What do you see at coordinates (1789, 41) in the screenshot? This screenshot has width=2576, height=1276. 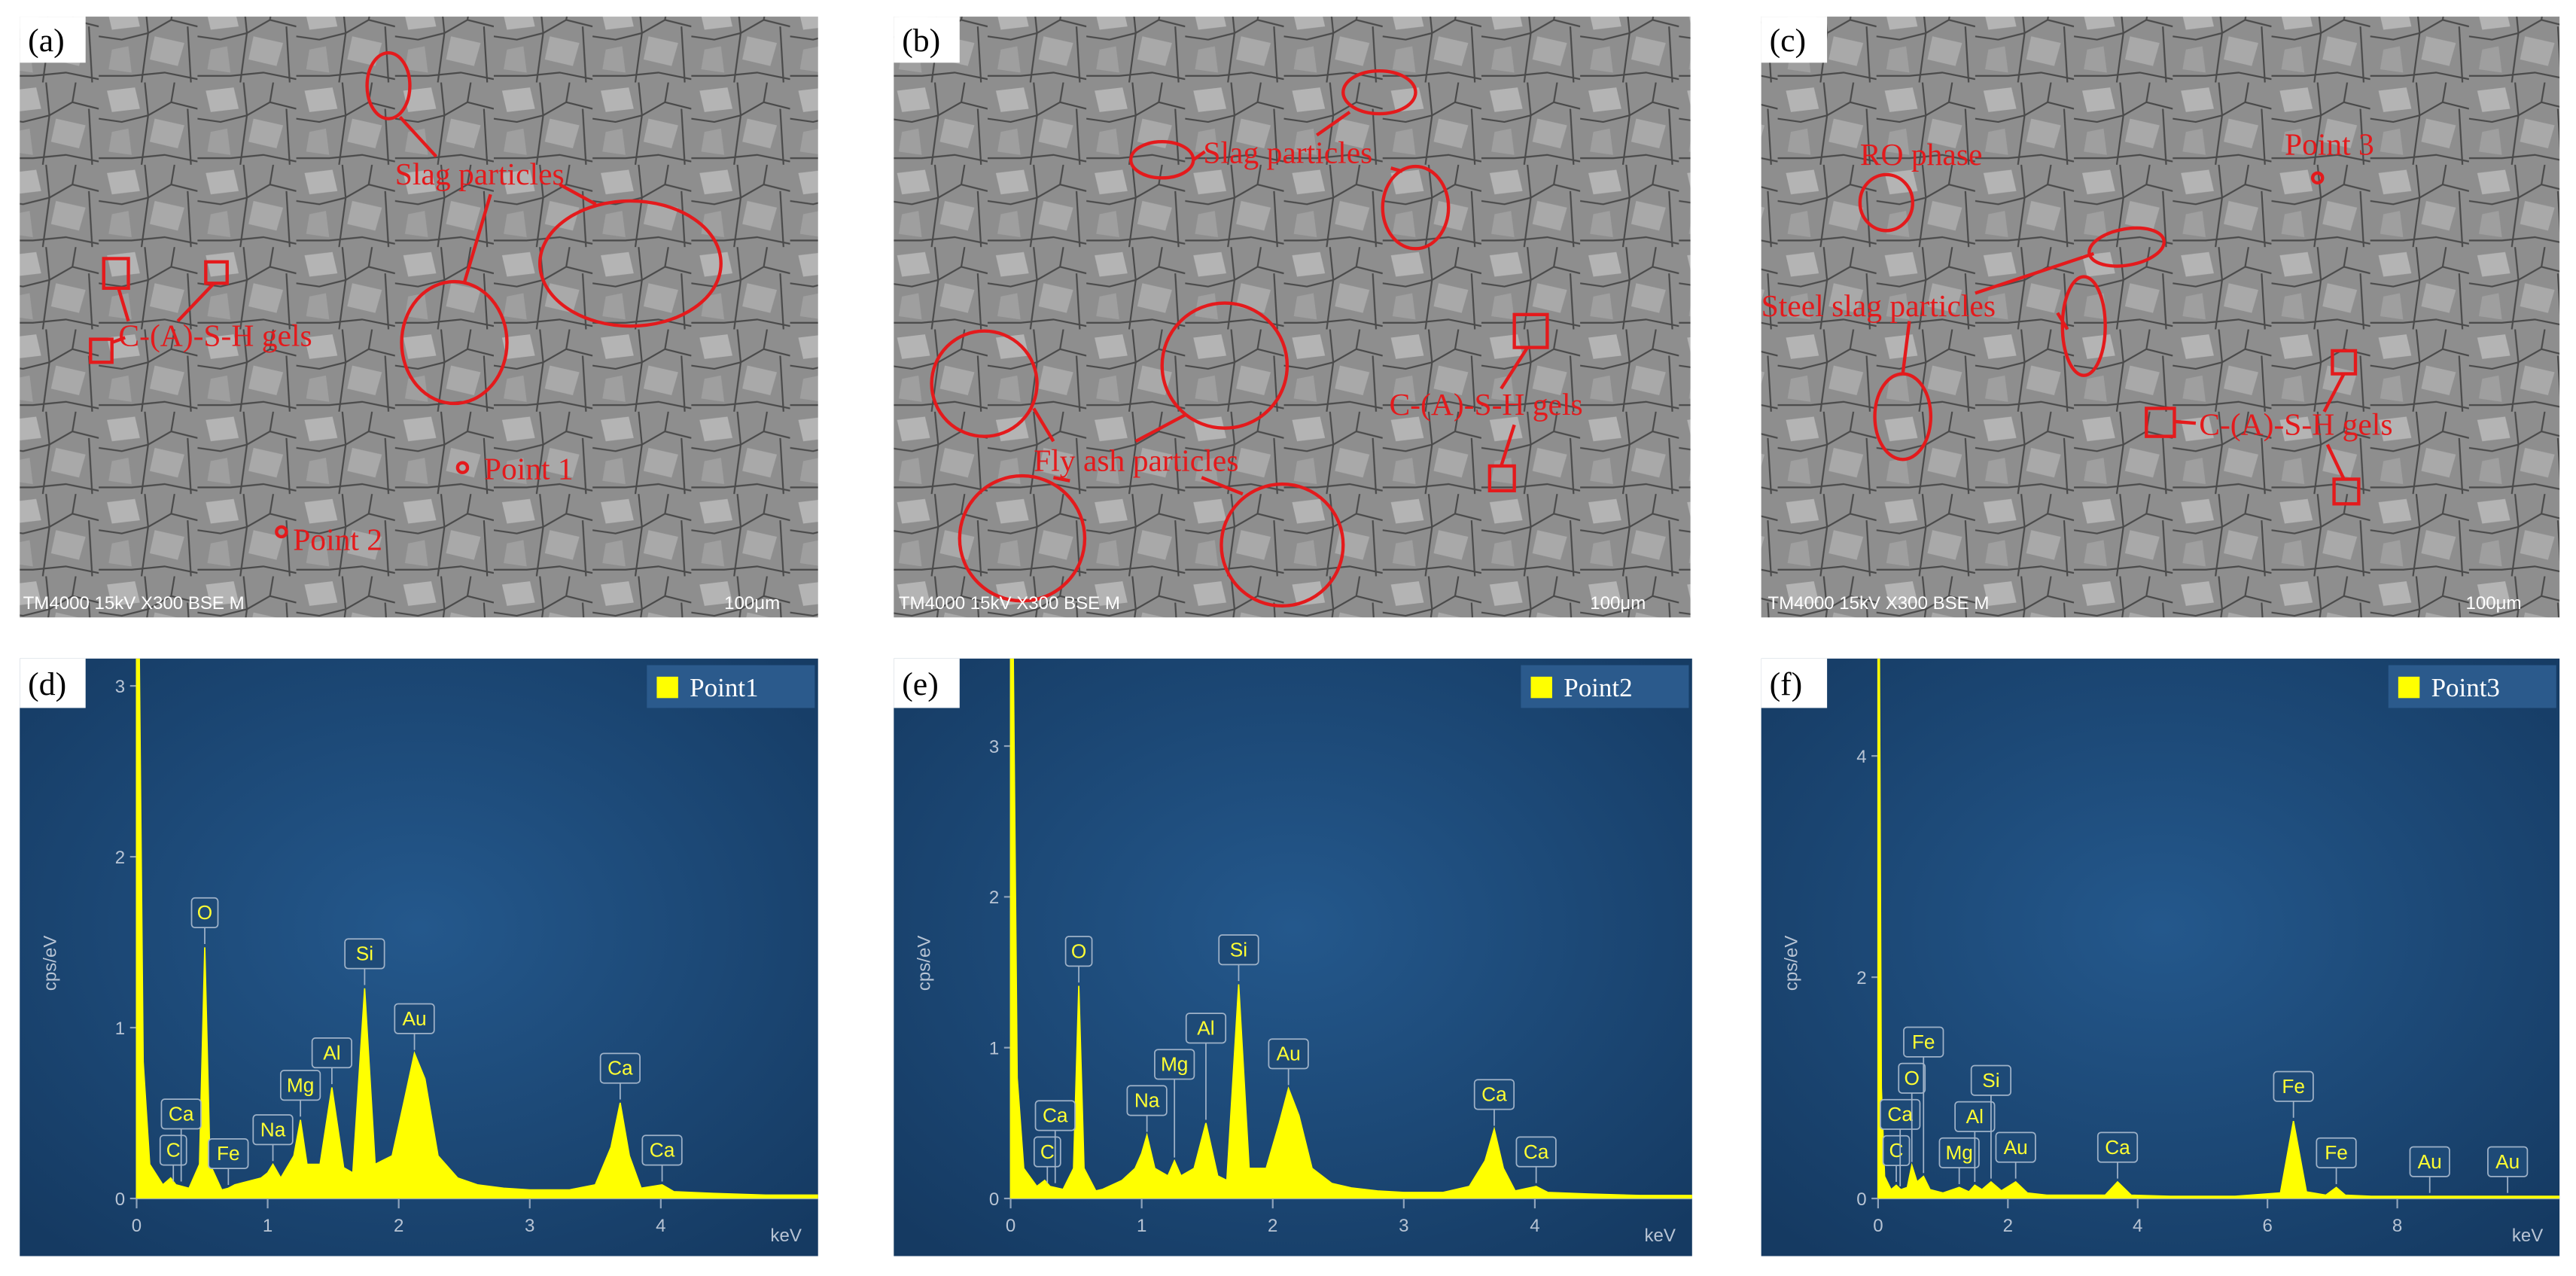 I see `panel-label: (c)` at bounding box center [1789, 41].